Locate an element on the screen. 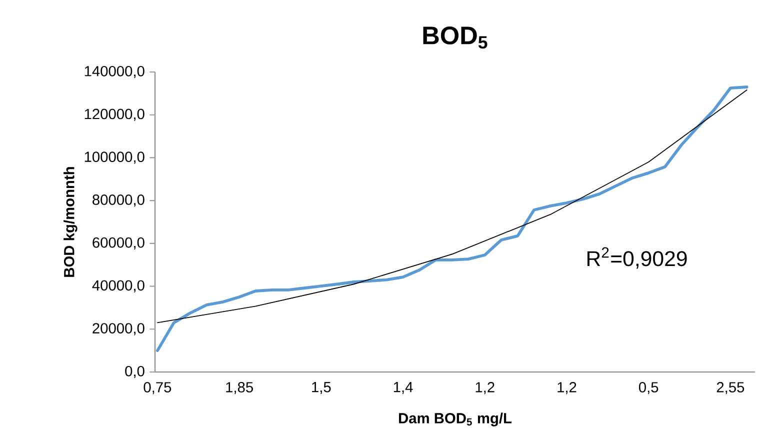 This screenshot has height=441, width=768. annotation: R$^{2}$=0,9029 is located at coordinates (637, 258).